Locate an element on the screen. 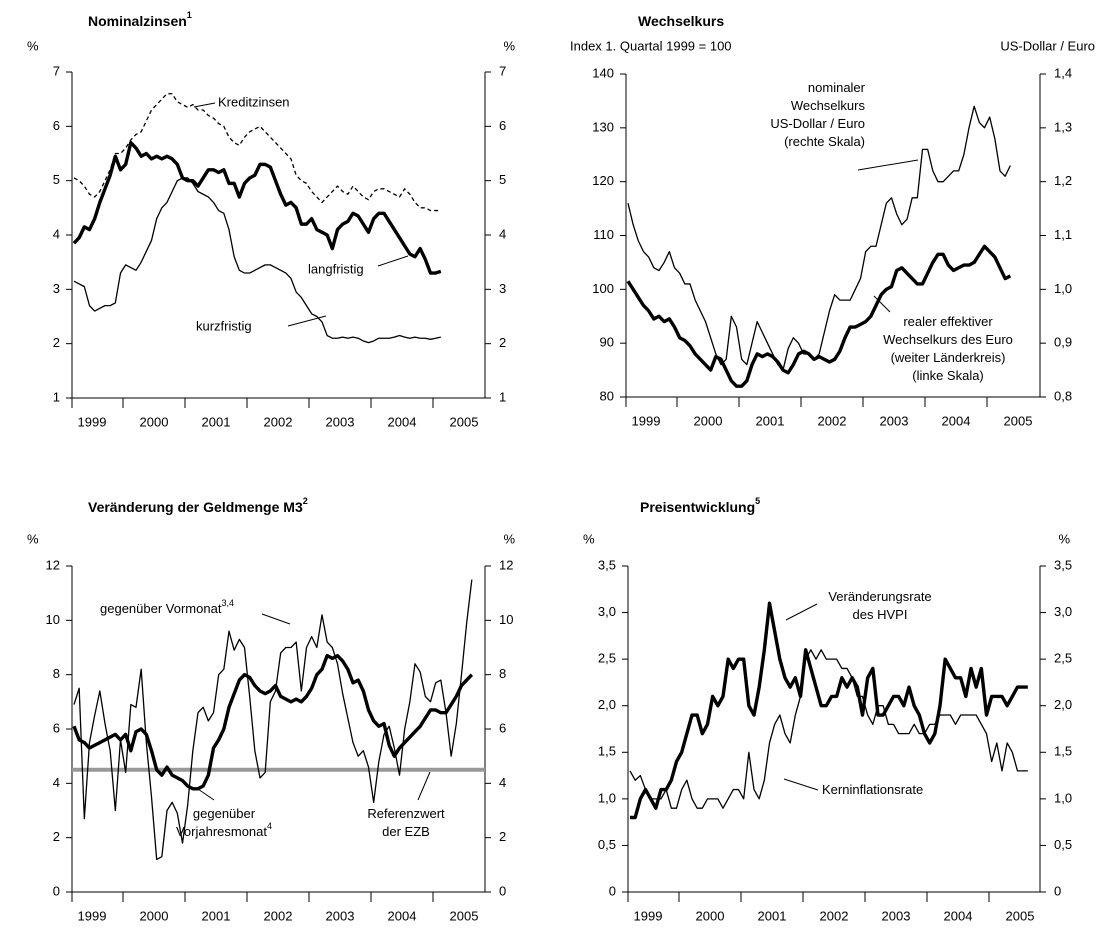 The image size is (1098, 934). y2-tick-label: 7 is located at coordinates (502, 70).